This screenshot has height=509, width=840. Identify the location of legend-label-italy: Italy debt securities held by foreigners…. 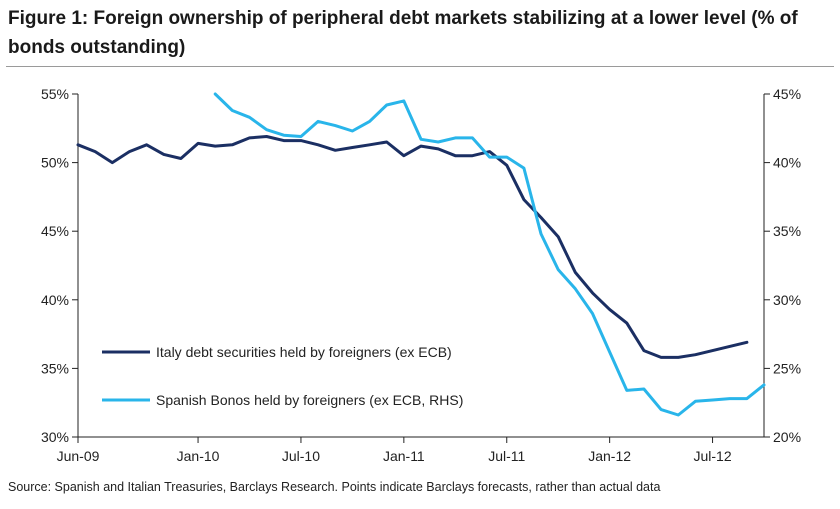
(304, 352).